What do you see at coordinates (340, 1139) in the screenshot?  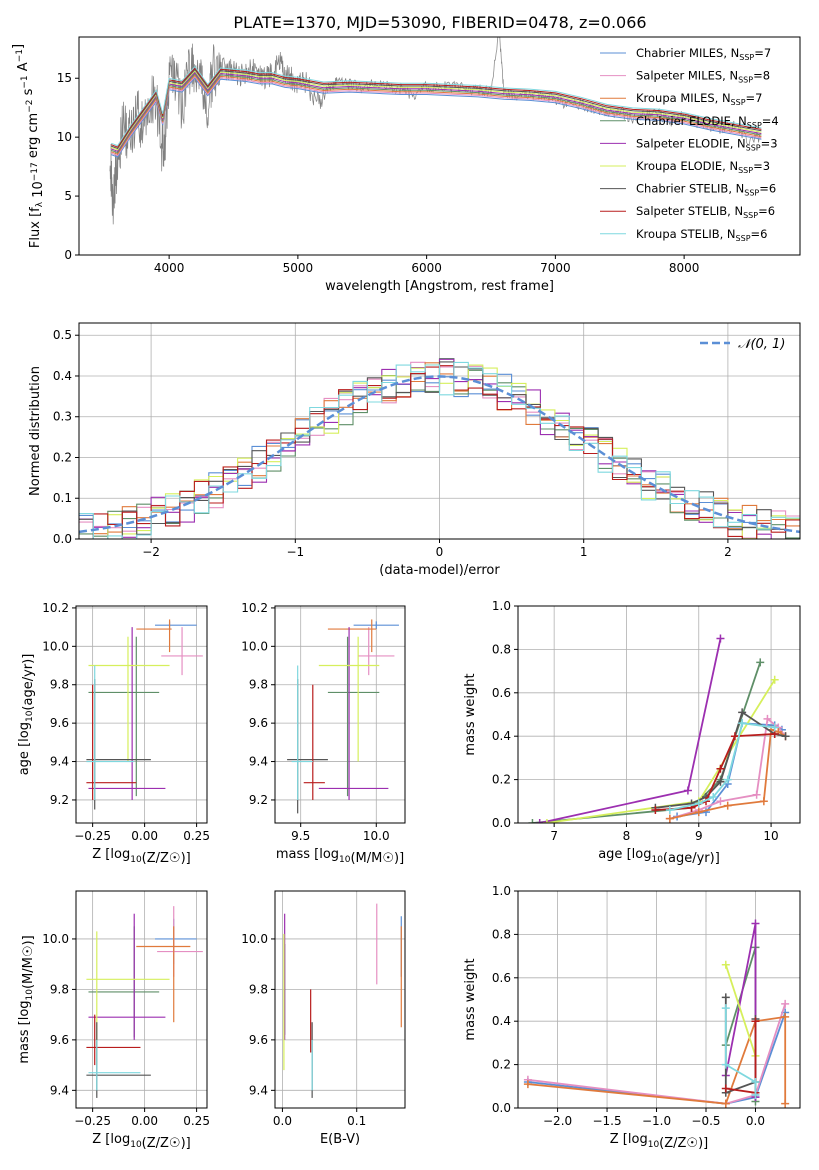 I see `x-axis-label: E(B-V)` at bounding box center [340, 1139].